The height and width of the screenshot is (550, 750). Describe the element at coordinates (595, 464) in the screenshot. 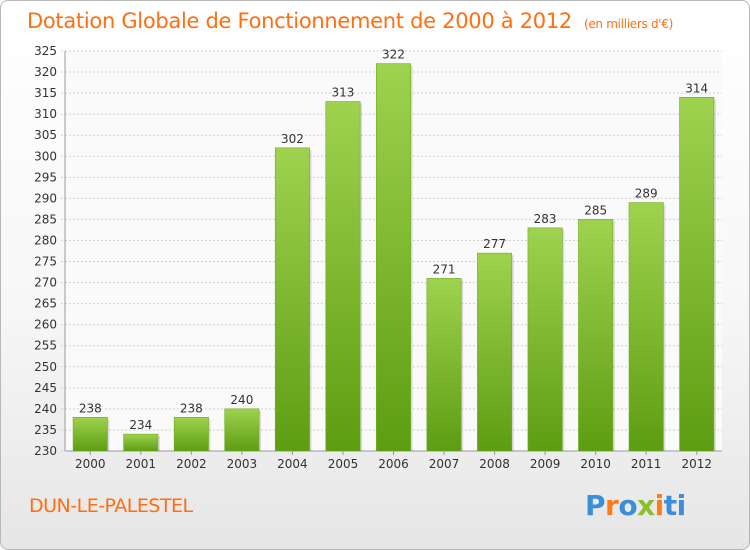

I see `x-tick-label: 2010` at that location.